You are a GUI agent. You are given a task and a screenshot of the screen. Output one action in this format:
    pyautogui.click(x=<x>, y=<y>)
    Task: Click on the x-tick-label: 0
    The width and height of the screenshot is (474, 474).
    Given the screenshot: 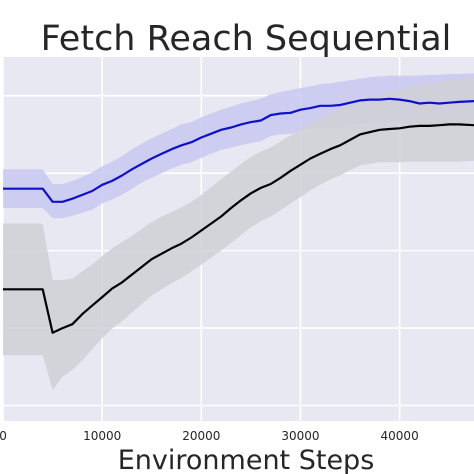 What is the action you would take?
    pyautogui.click(x=3, y=436)
    